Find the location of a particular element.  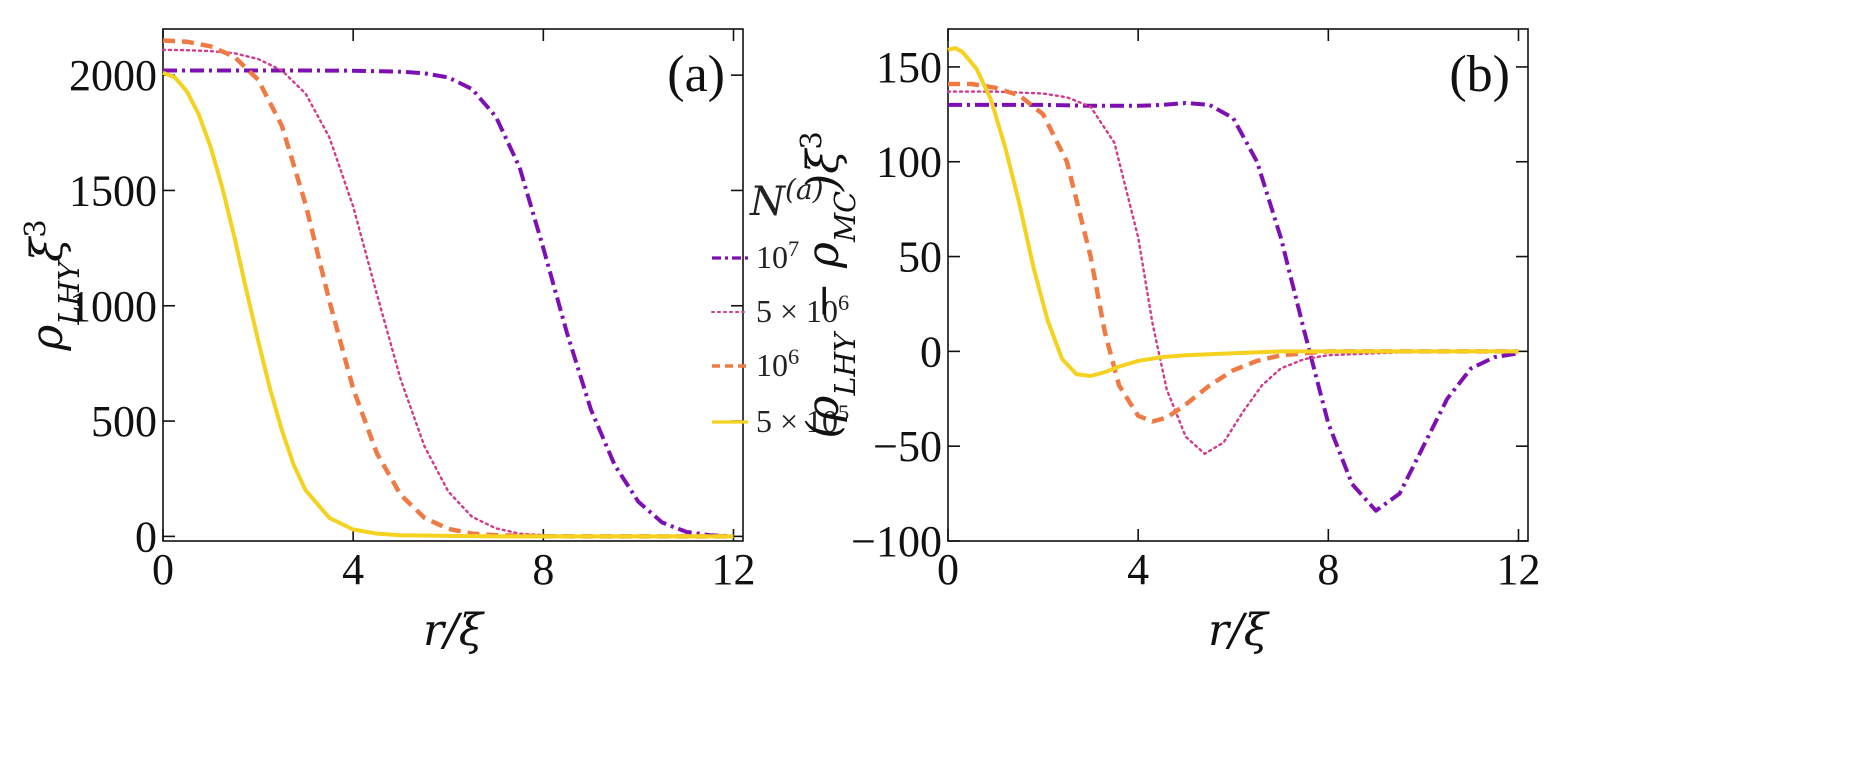

y-axis-title: (ρLHY − ρMC)ξ3 is located at coordinates (828, 284).